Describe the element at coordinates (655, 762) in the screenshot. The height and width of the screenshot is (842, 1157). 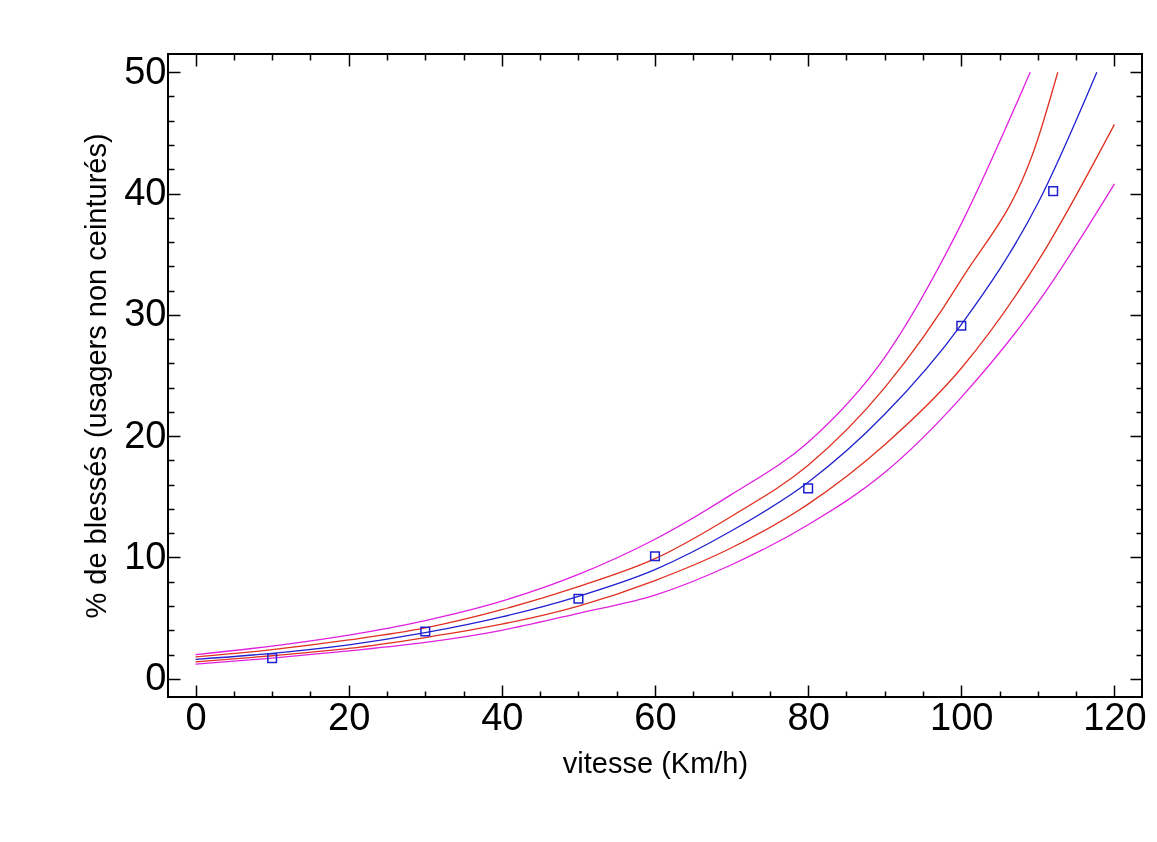
I see `x-axis-title: vitesse (Km/h)` at that location.